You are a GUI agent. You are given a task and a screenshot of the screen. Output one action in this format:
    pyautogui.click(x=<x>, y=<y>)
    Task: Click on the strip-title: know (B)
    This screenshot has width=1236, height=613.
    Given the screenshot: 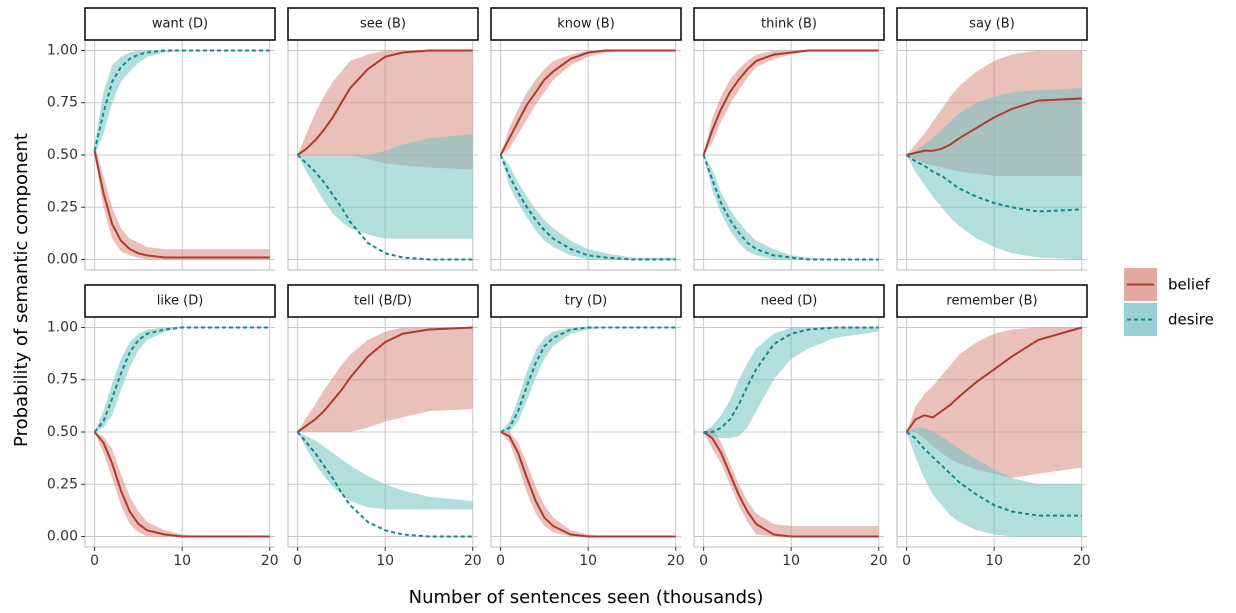 What is the action you would take?
    pyautogui.click(x=586, y=24)
    